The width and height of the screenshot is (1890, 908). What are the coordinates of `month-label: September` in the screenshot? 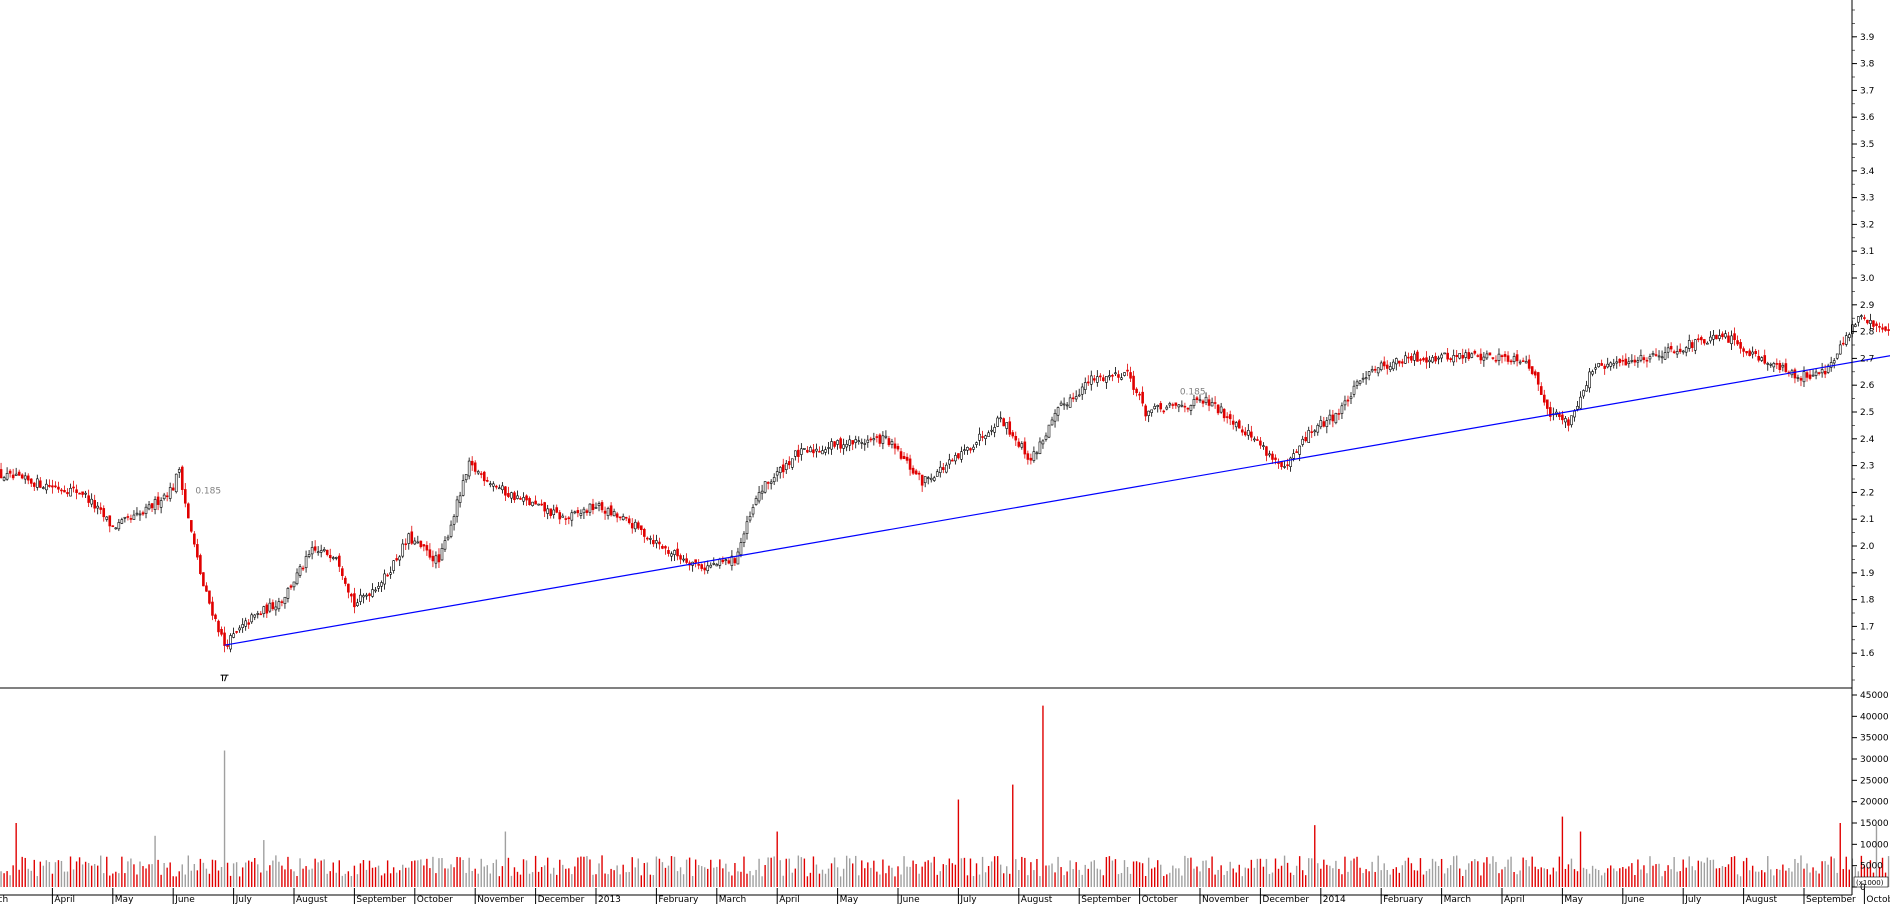 It's located at (381, 899).